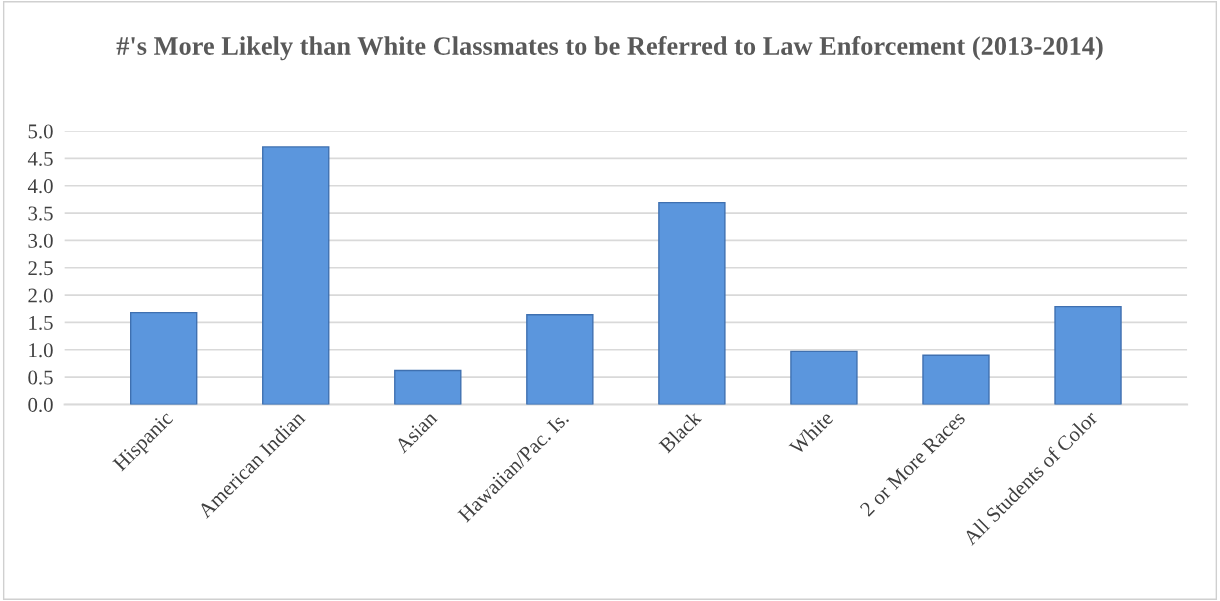  I want to click on chart-title: #'s More Likely than White Classmates to be Referred to Law Enforcement (2013-2014), so click(609, 48).